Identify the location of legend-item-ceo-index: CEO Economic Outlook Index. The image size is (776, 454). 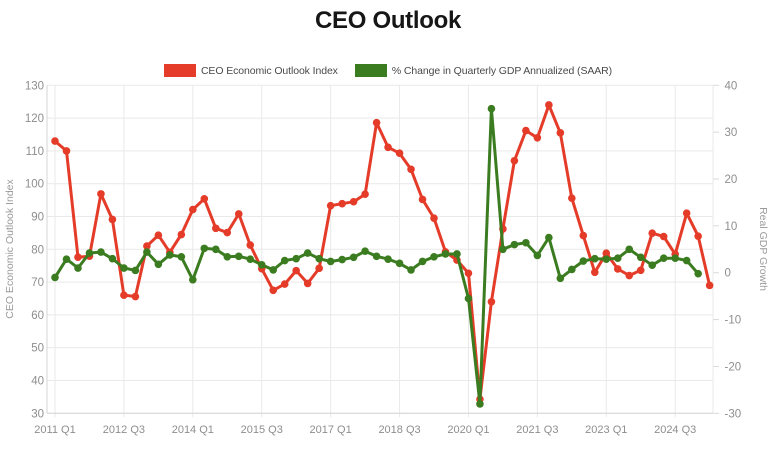
(250, 70).